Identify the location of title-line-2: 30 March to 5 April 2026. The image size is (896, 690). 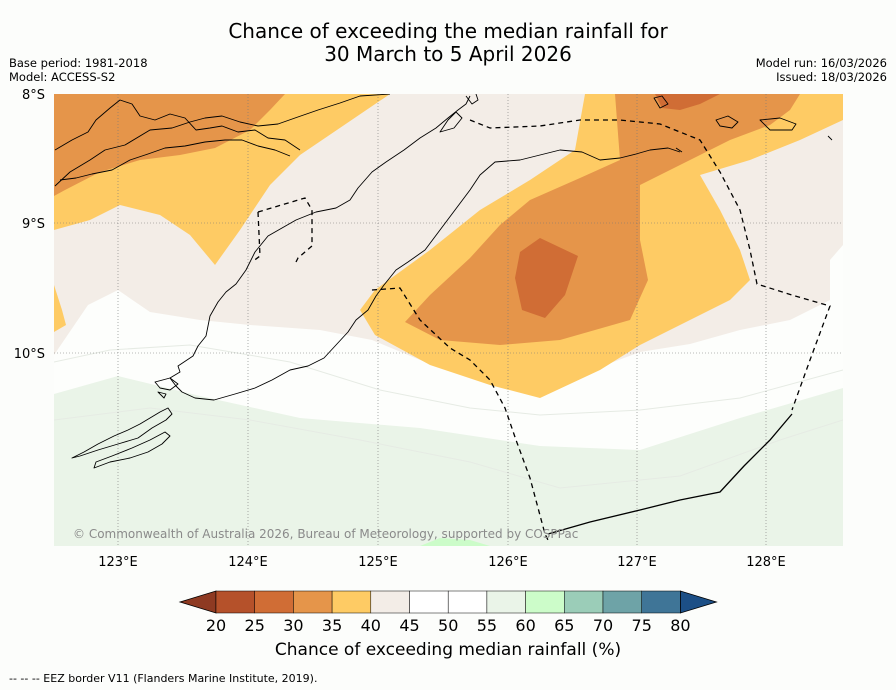
(448, 54).